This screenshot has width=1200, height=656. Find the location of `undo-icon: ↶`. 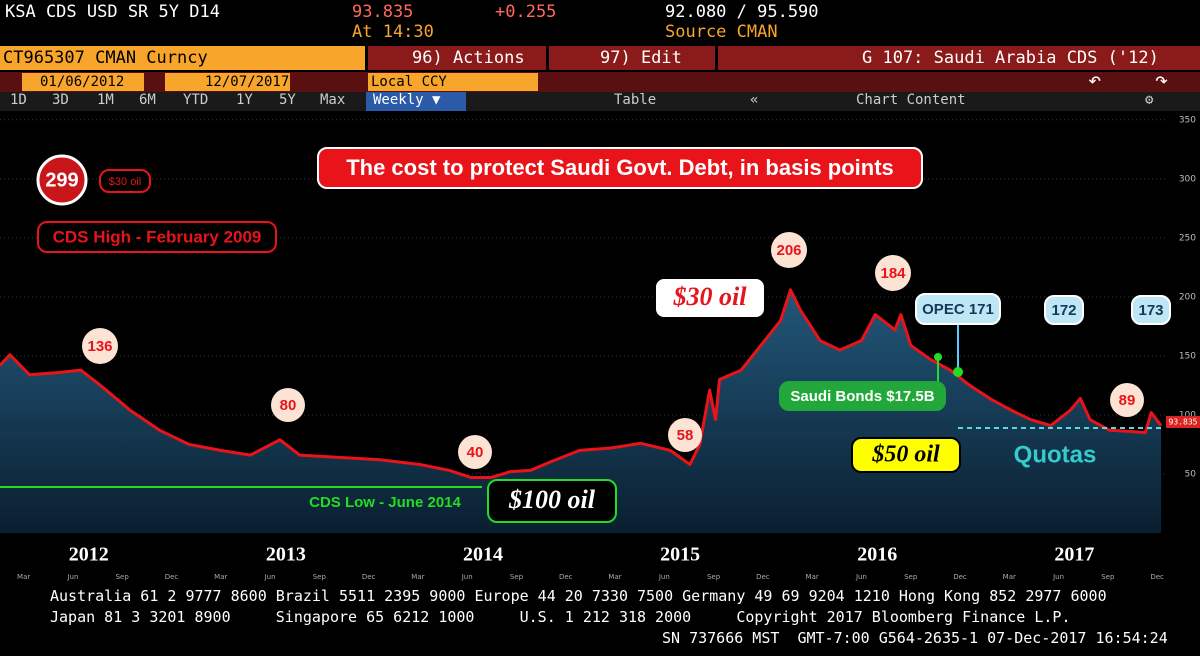

undo-icon: ↶ is located at coordinates (1095, 80).